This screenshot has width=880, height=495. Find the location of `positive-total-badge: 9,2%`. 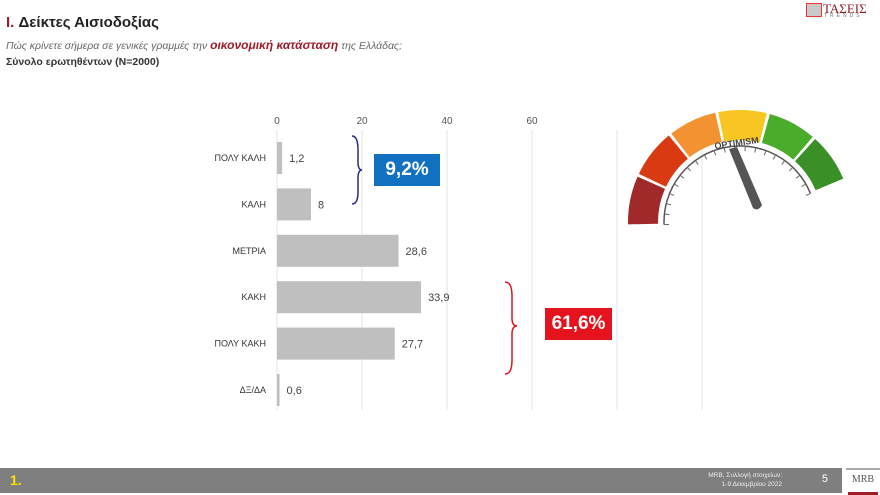

positive-total-badge: 9,2% is located at coordinates (407, 170).